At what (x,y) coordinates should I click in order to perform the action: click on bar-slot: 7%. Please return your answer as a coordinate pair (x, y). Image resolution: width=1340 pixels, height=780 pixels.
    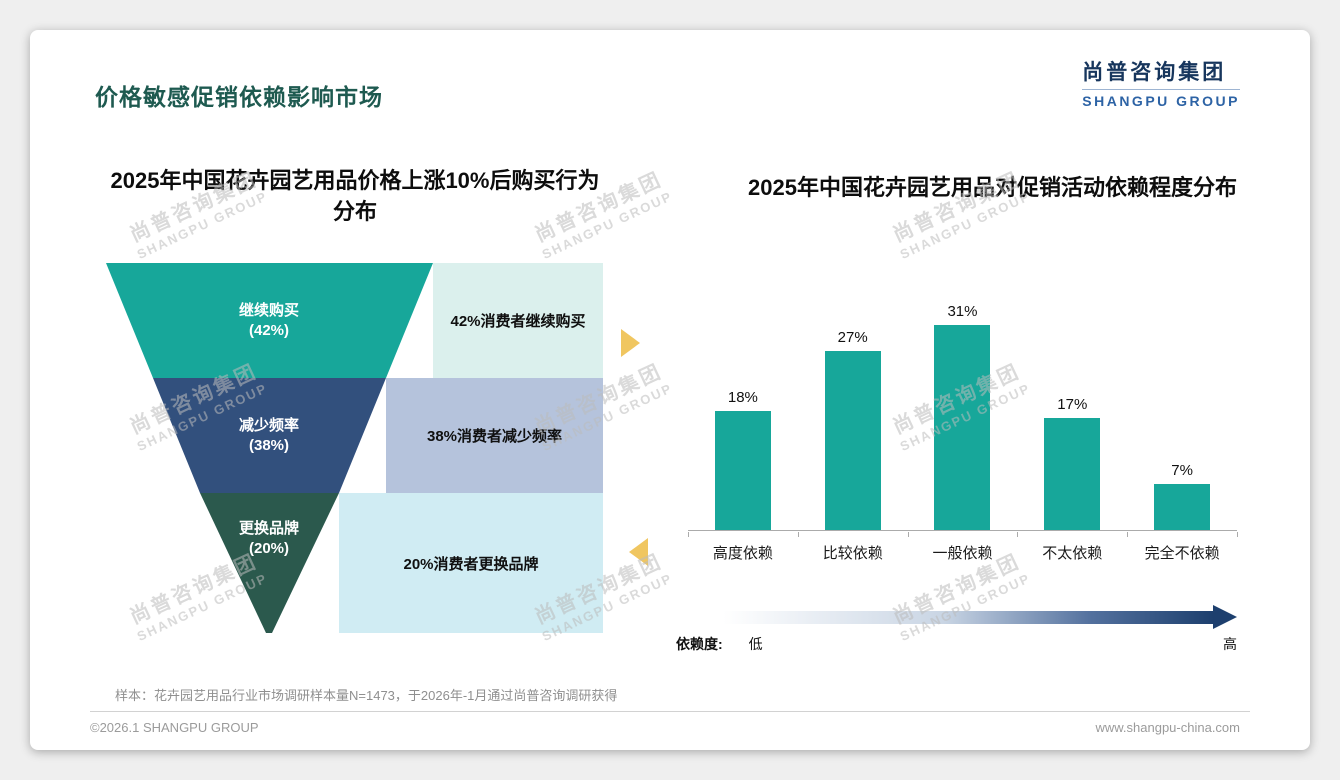
    Looking at the image, I should click on (1182, 415).